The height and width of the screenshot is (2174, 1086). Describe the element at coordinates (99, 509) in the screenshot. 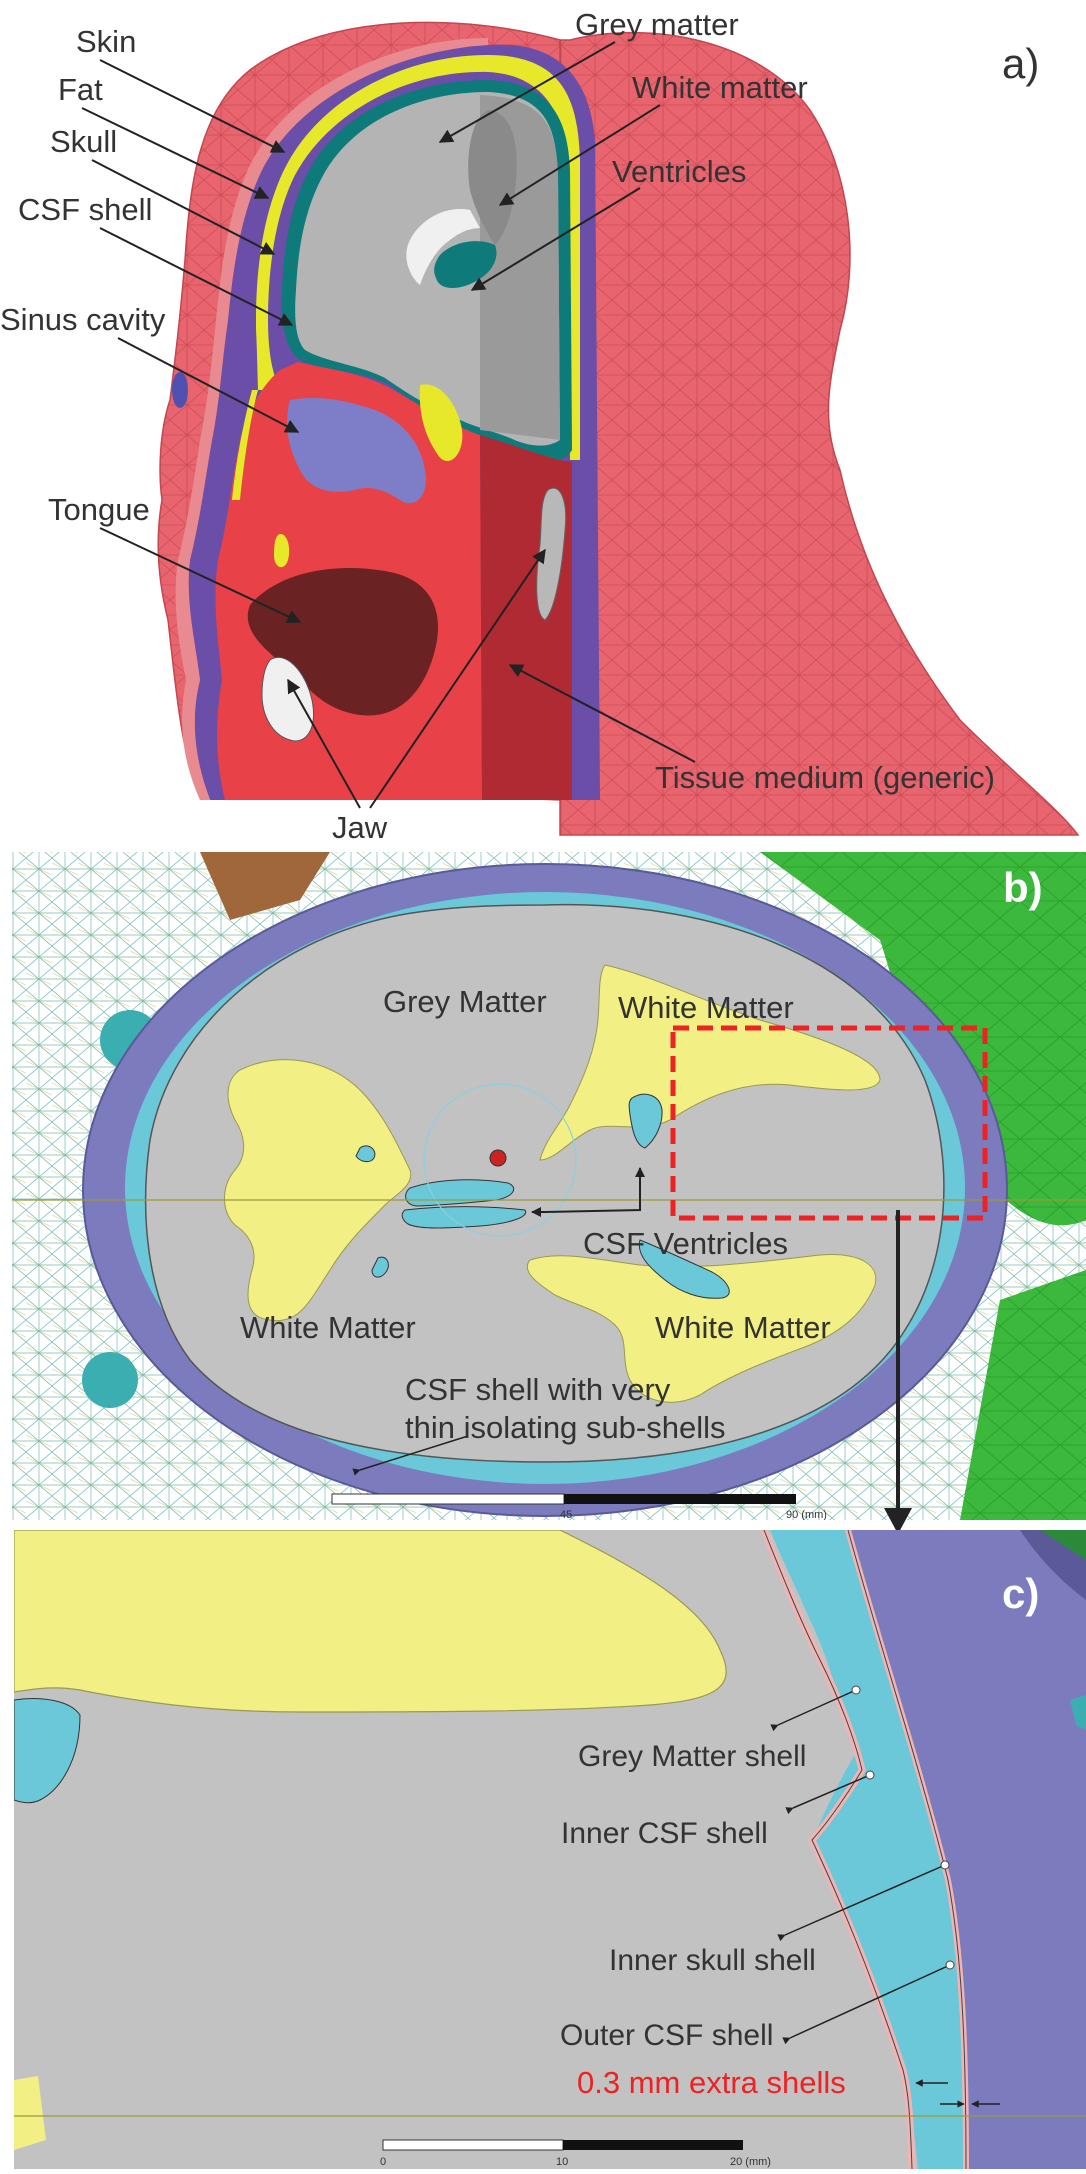

I see `label-tongue: Tongue` at that location.